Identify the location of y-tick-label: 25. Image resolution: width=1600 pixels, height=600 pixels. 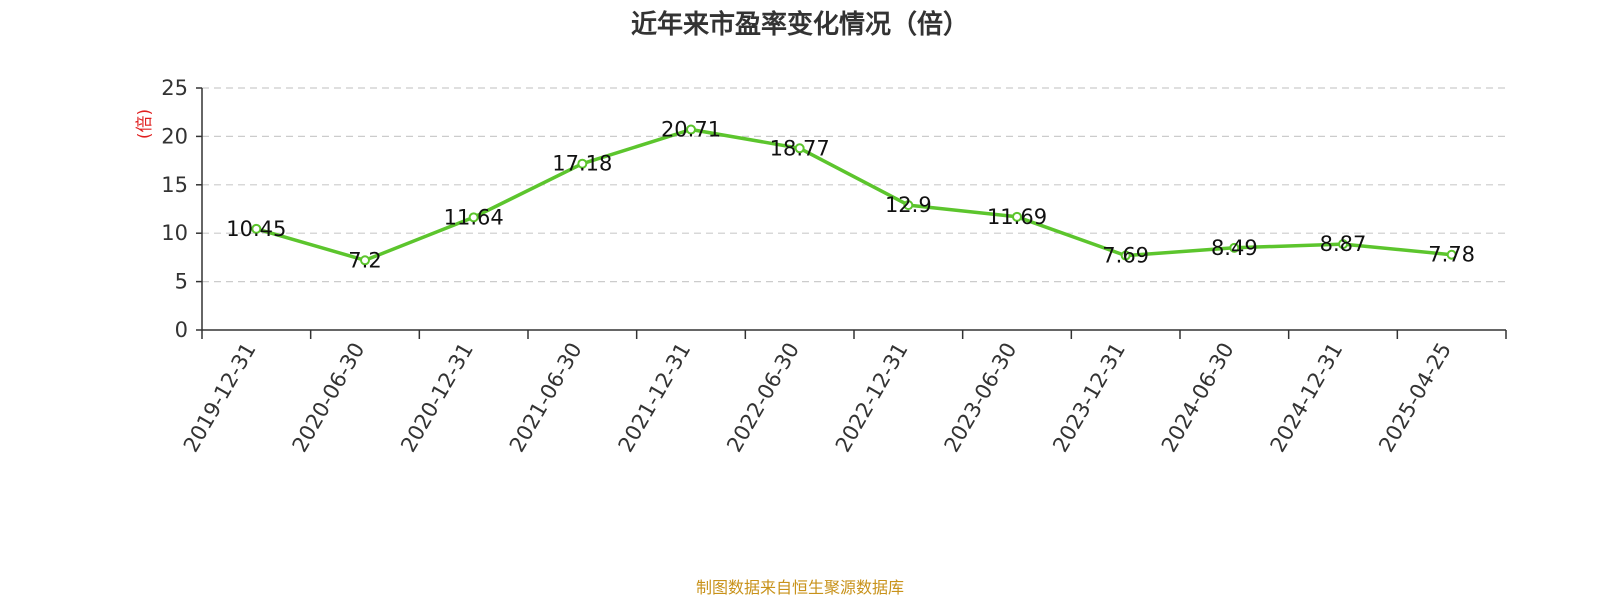
(174, 88).